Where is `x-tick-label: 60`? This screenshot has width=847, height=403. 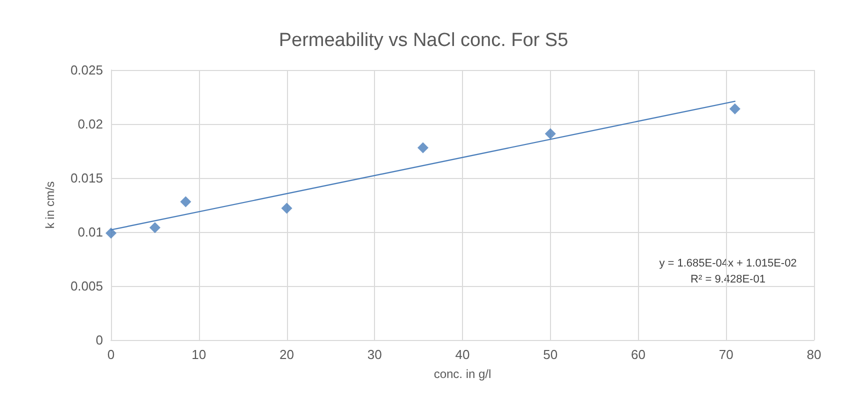 x-tick-label: 60 is located at coordinates (638, 354).